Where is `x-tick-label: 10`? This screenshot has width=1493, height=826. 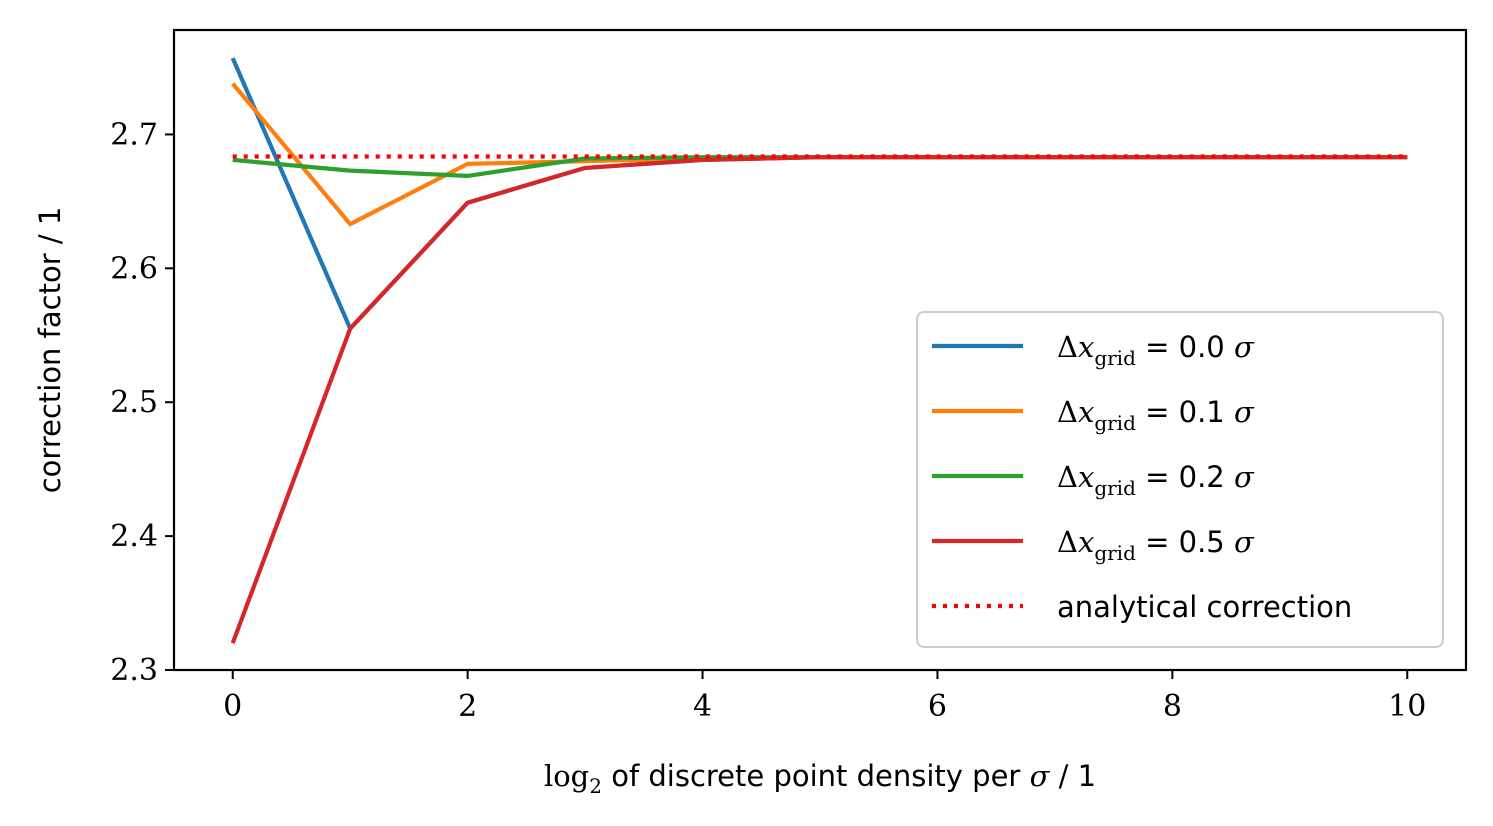 x-tick-label: 10 is located at coordinates (1407, 706).